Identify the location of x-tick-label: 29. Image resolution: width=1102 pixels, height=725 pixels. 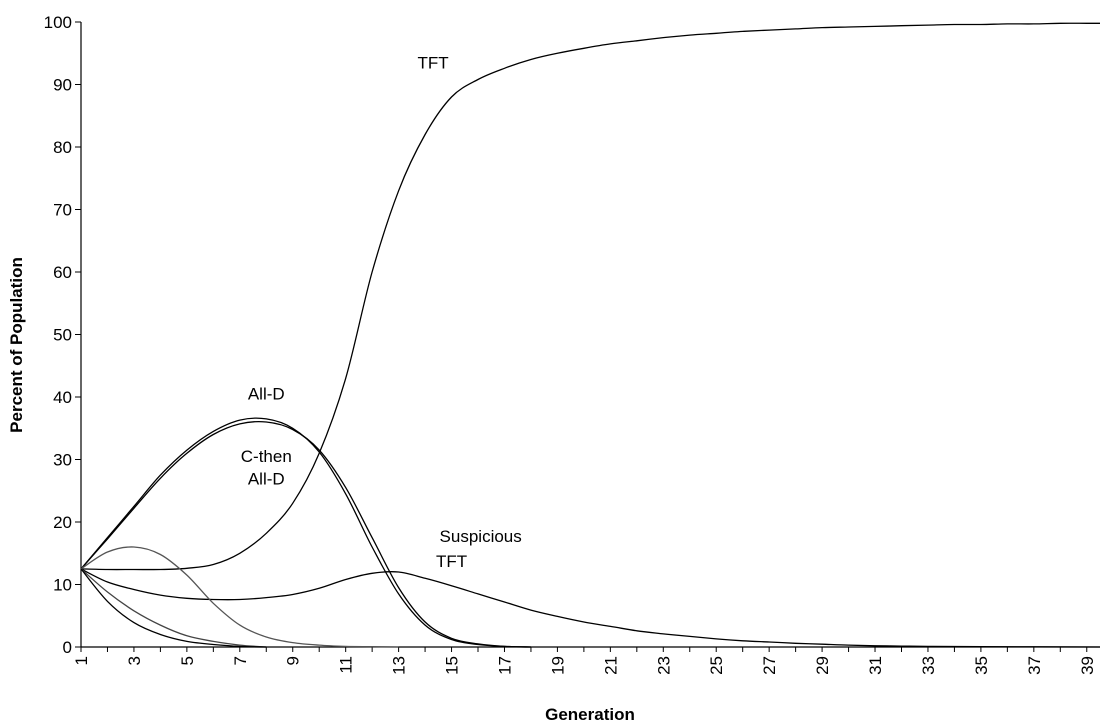
(822, 665).